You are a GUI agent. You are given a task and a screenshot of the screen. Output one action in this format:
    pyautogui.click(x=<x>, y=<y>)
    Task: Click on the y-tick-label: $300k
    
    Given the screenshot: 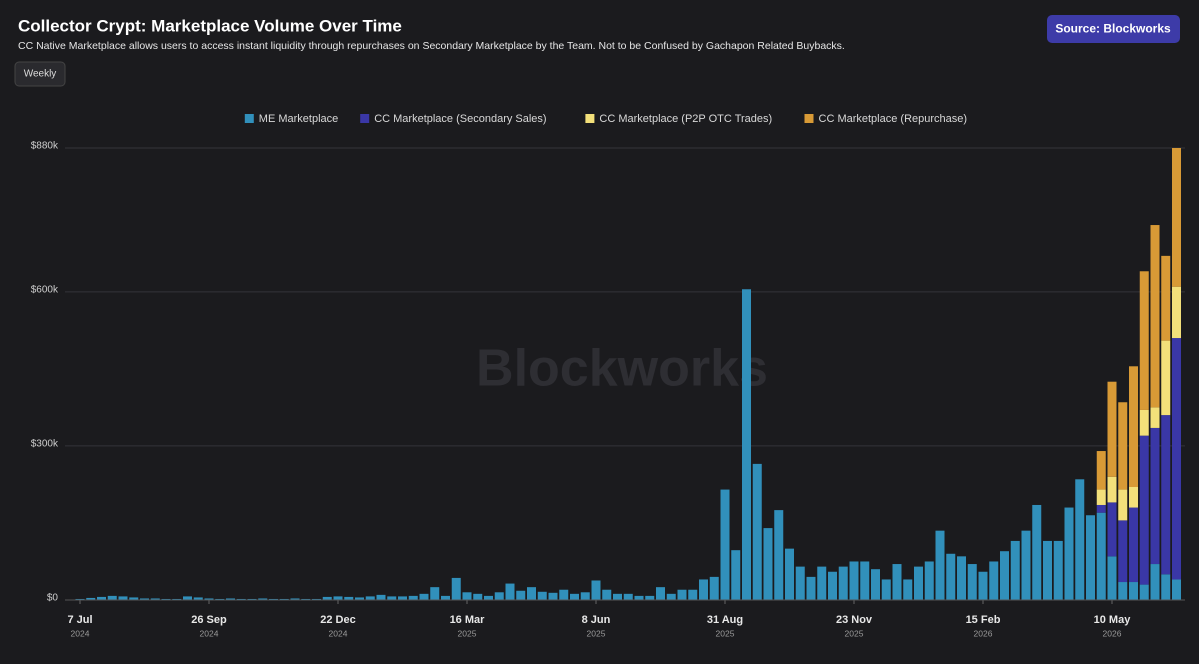 What is the action you would take?
    pyautogui.click(x=45, y=444)
    